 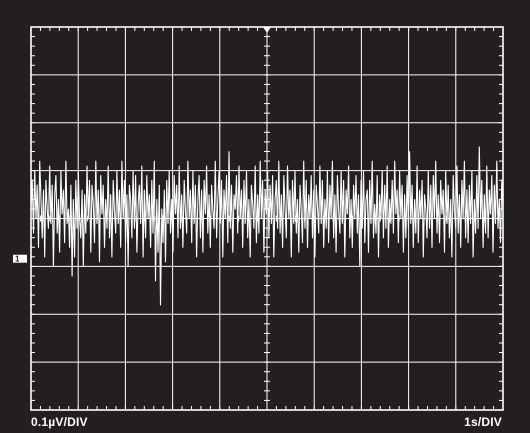 What do you see at coordinates (267, 30) in the screenshot?
I see `trigger-position-marker` at bounding box center [267, 30].